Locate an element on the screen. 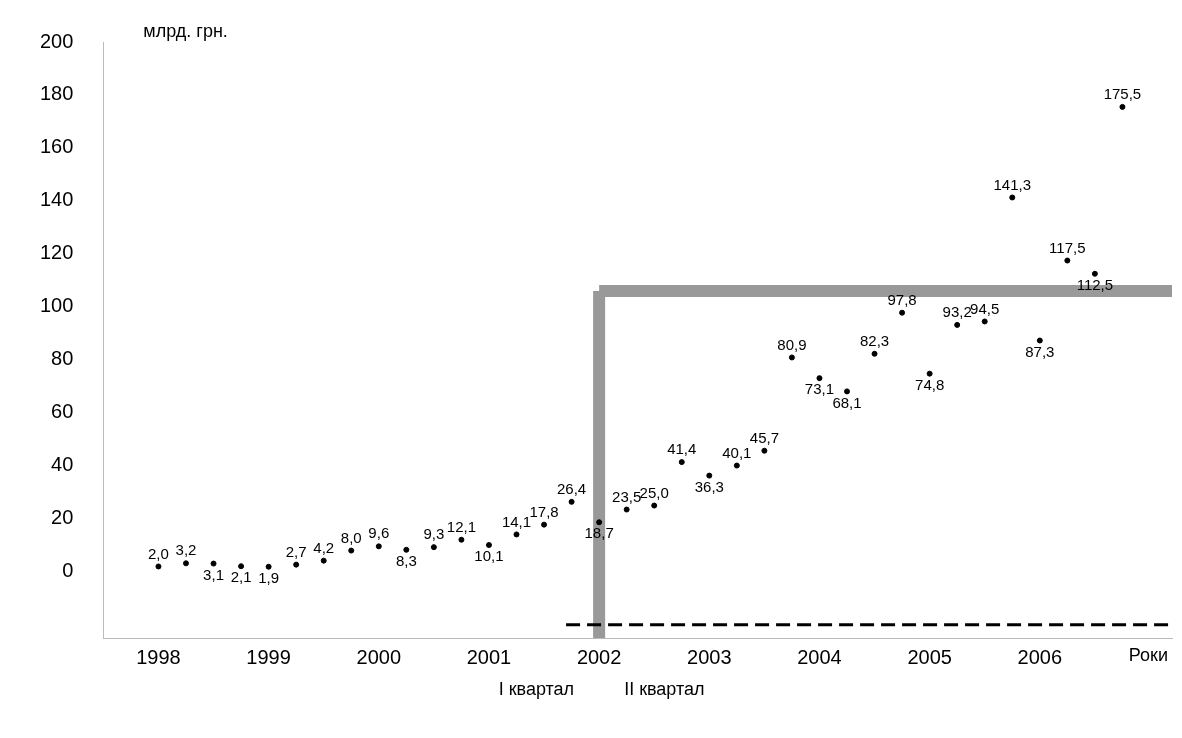  data-label: 117,5 is located at coordinates (1067, 247).